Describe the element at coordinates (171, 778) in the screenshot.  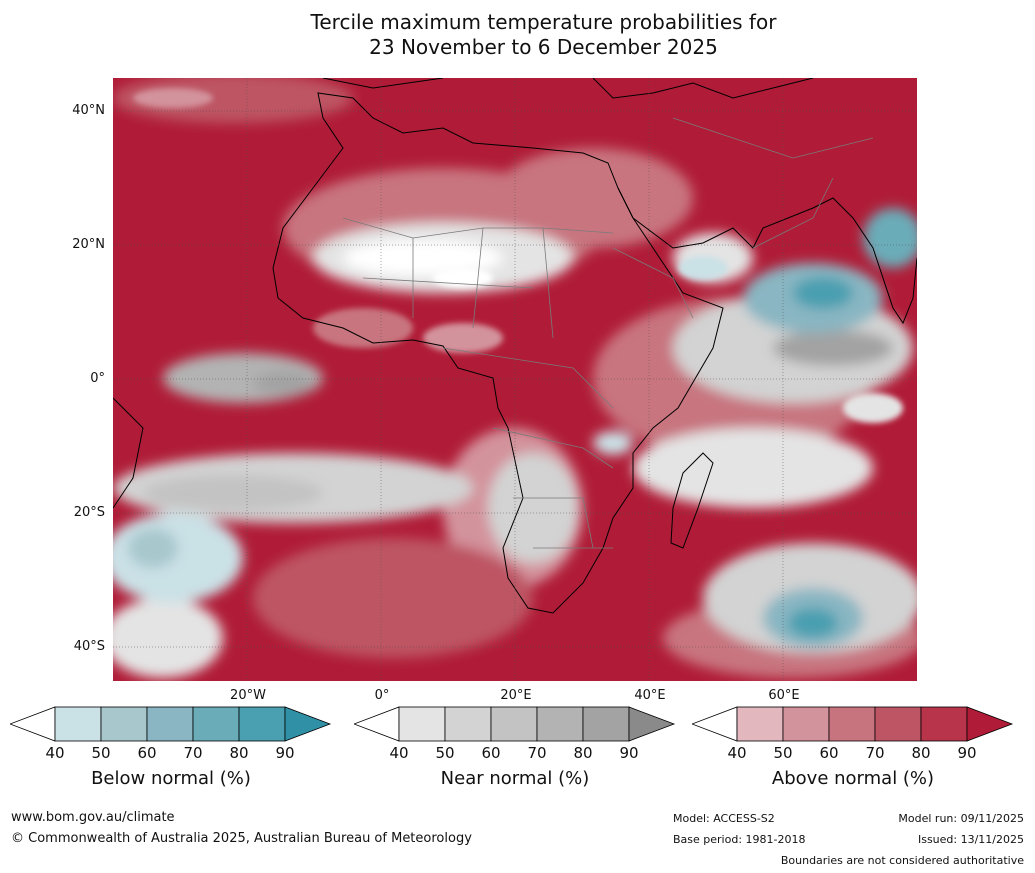
I see `colorbar-label-below: Below normal (%)` at that location.